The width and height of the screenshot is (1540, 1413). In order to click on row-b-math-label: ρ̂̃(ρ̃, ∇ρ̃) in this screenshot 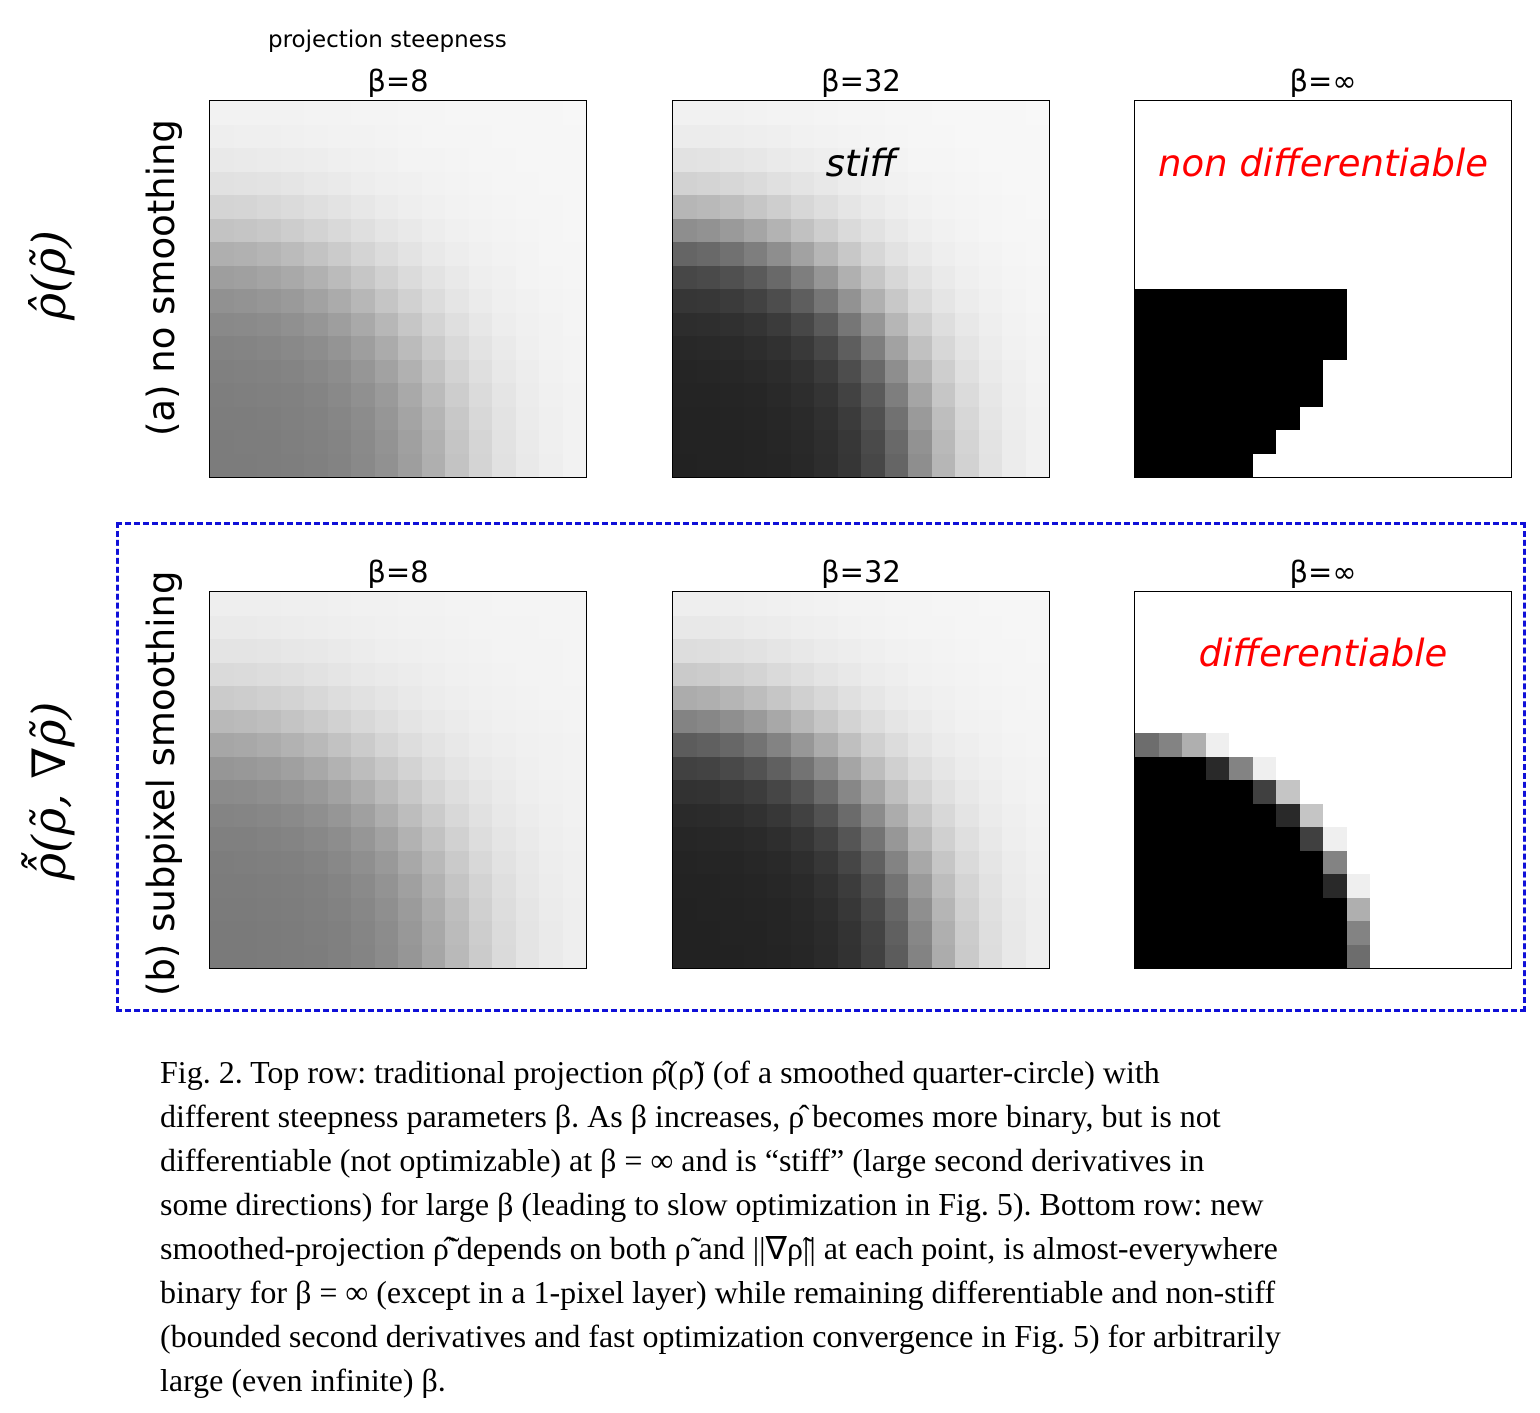, I will do `click(49, 790)`.